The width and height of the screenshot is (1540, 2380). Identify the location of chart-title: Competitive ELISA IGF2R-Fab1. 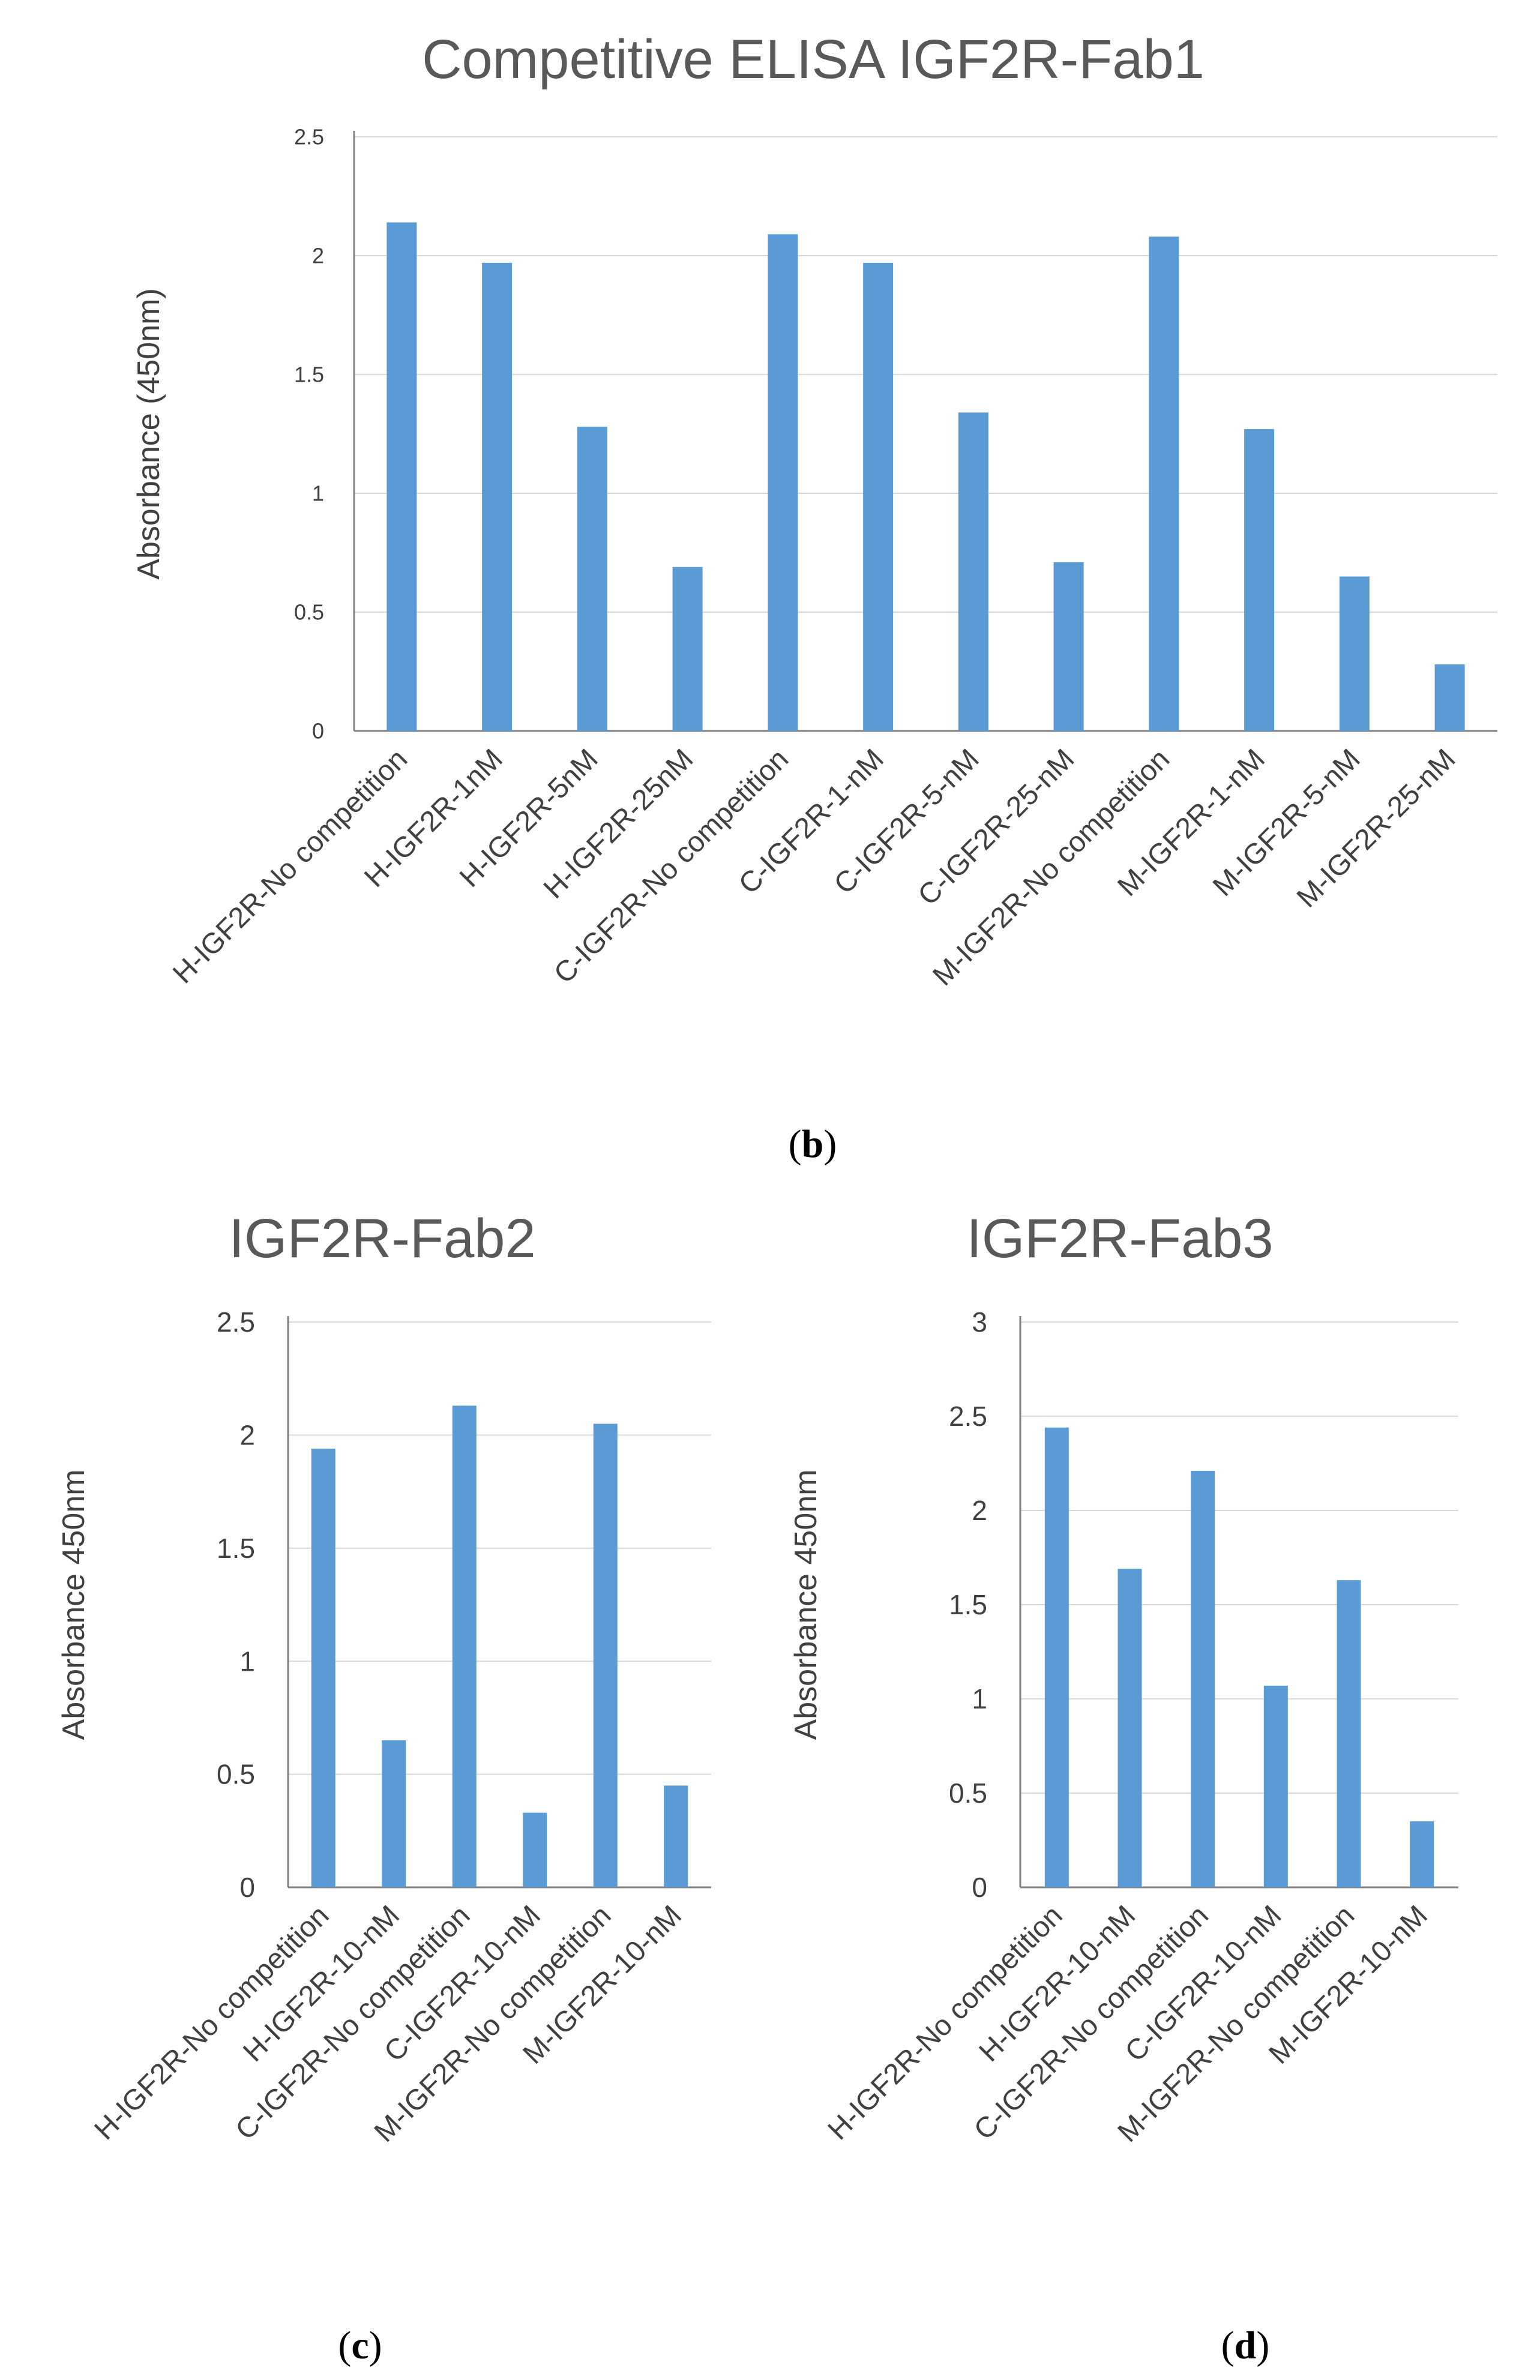
(813, 59).